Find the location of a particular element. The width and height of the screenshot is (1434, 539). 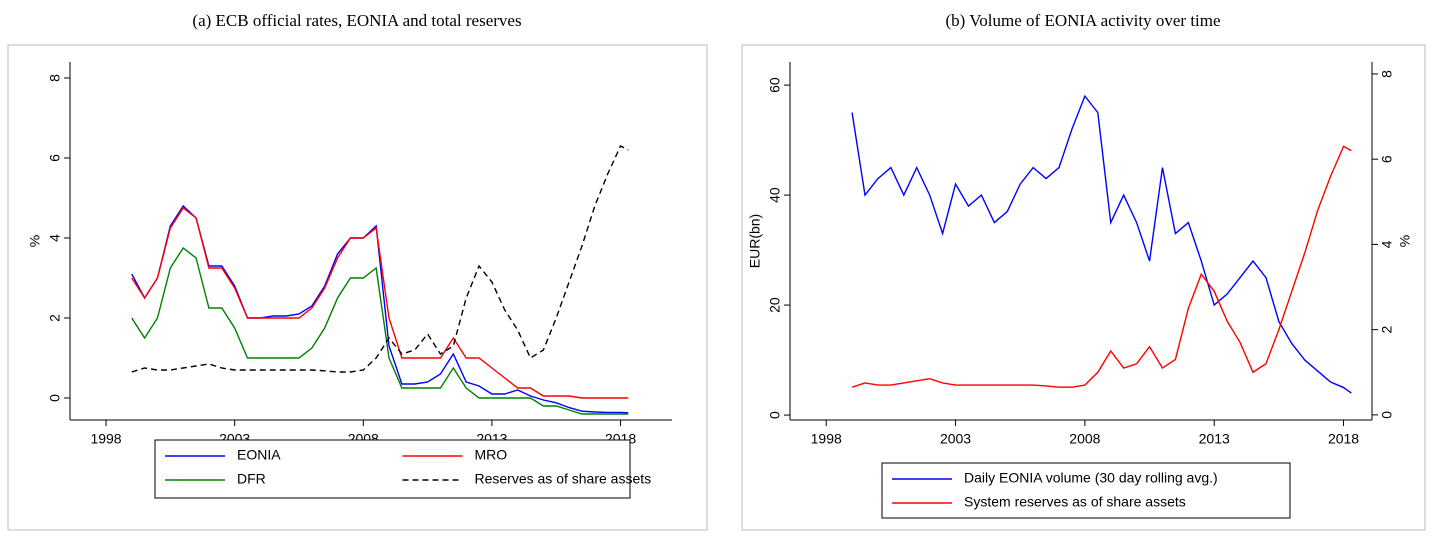

y2-axis-label: % is located at coordinates (1405, 241).